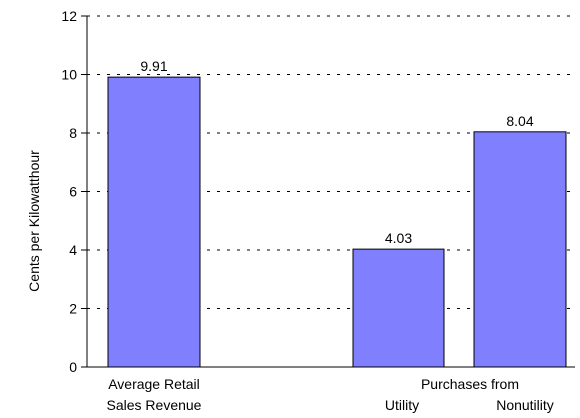 The image size is (580, 418). Describe the element at coordinates (519, 121) in the screenshot. I see `bar-value-label: 8.04` at that location.